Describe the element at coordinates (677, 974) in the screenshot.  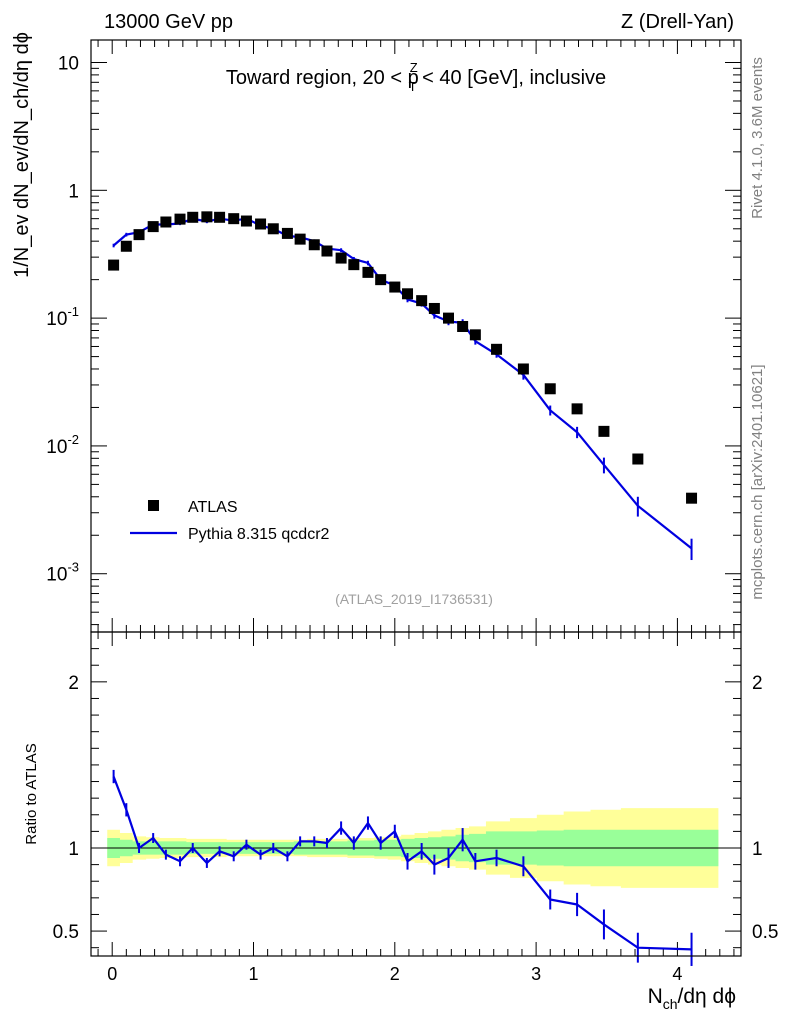
I see `x-tick-label: 4` at that location.